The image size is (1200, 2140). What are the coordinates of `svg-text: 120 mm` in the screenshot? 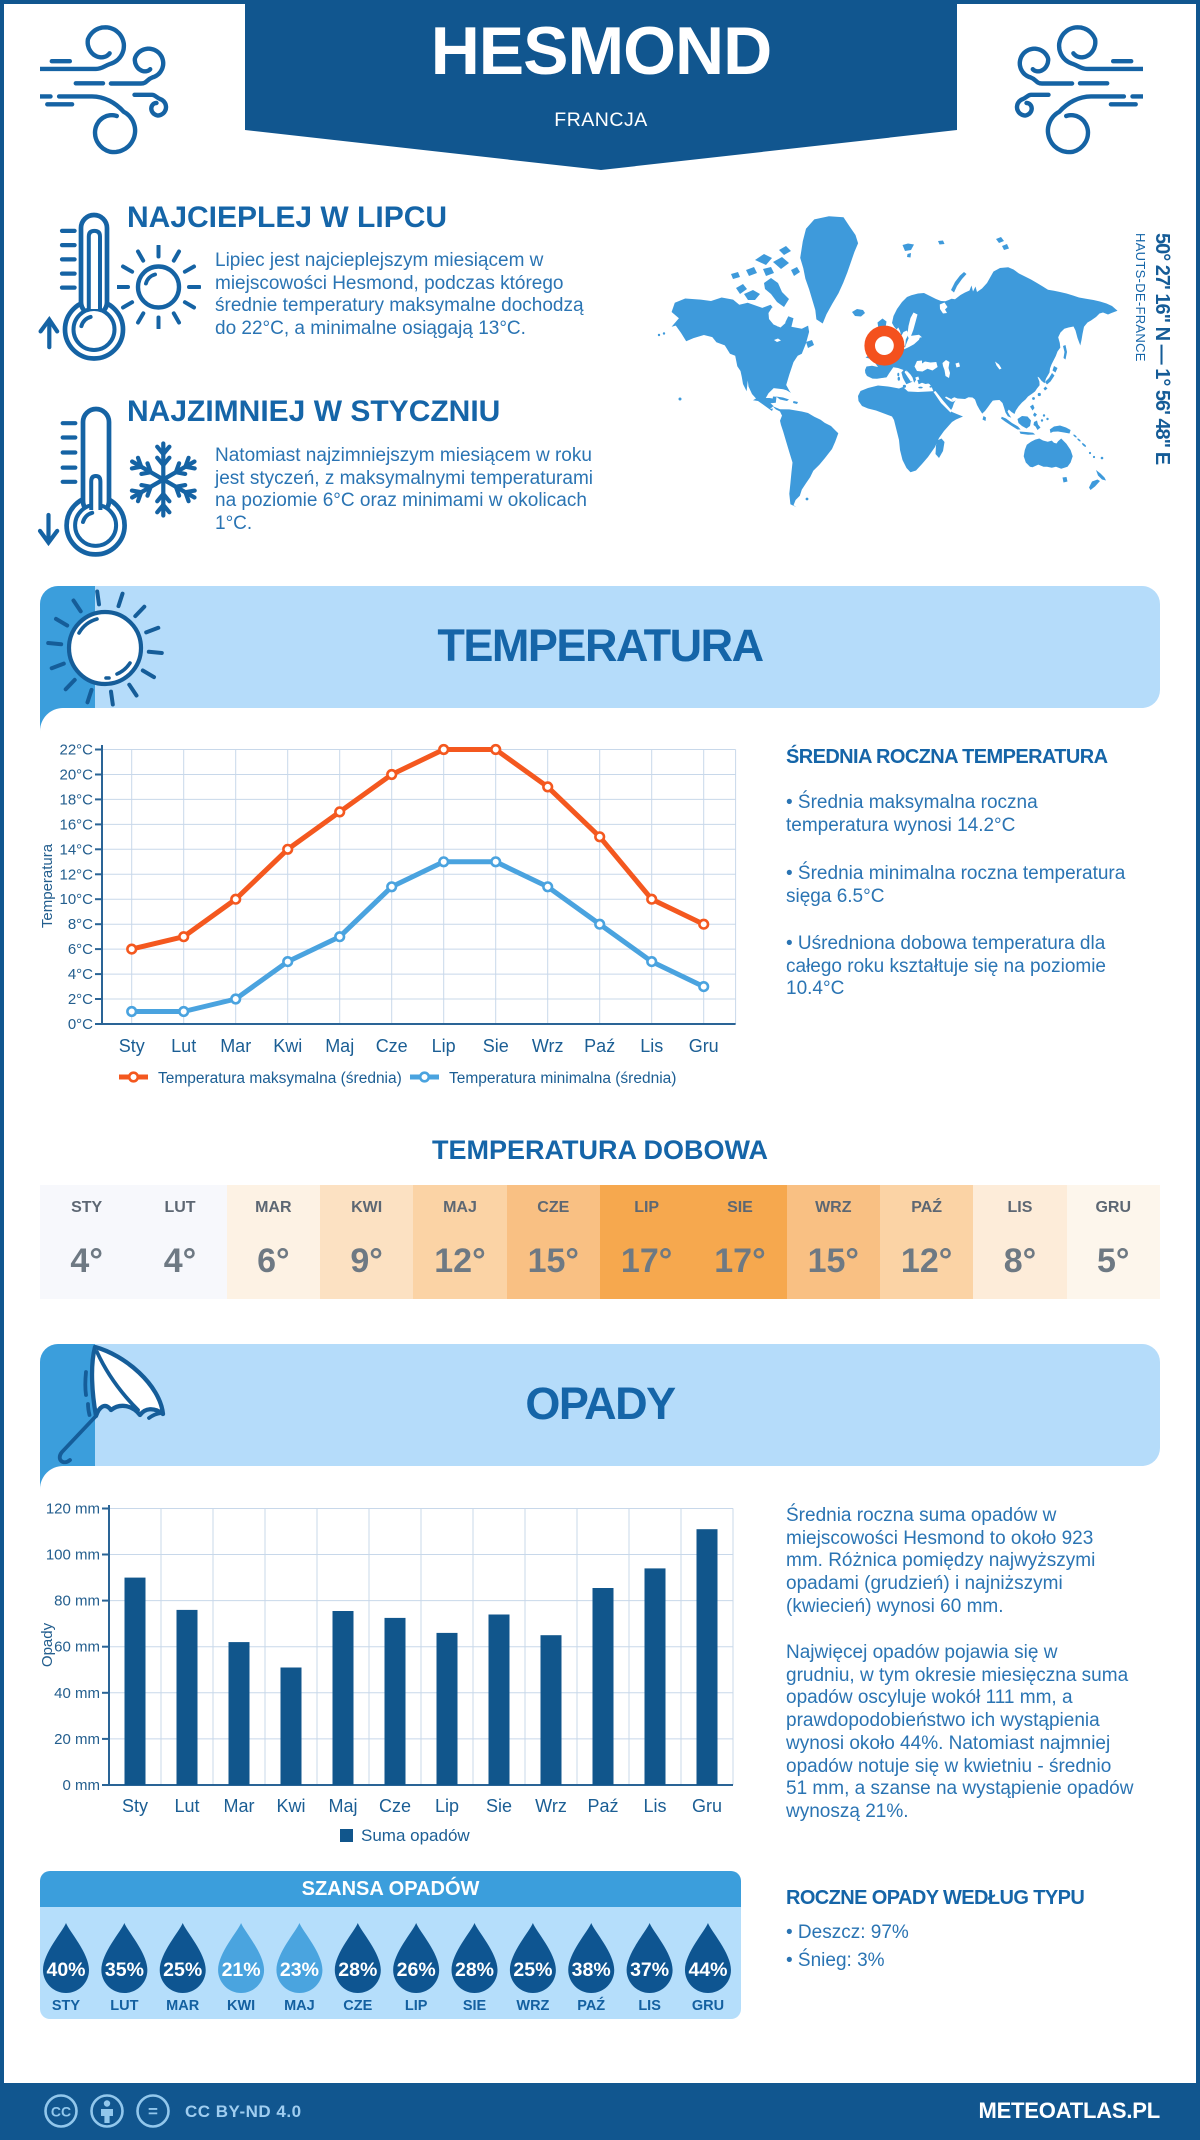 It's located at (73, 1509).